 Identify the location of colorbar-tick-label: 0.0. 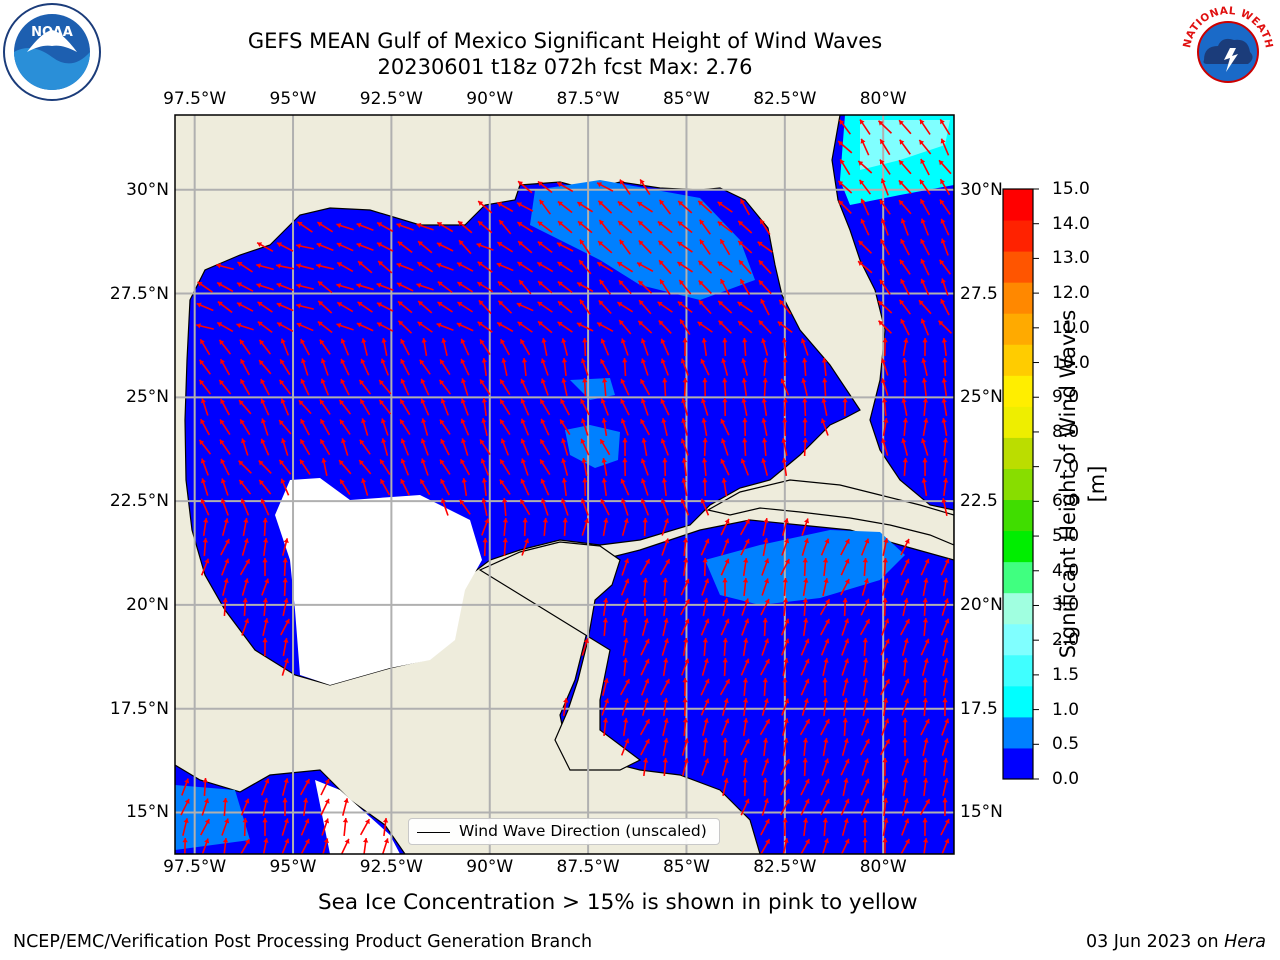
(1066, 779).